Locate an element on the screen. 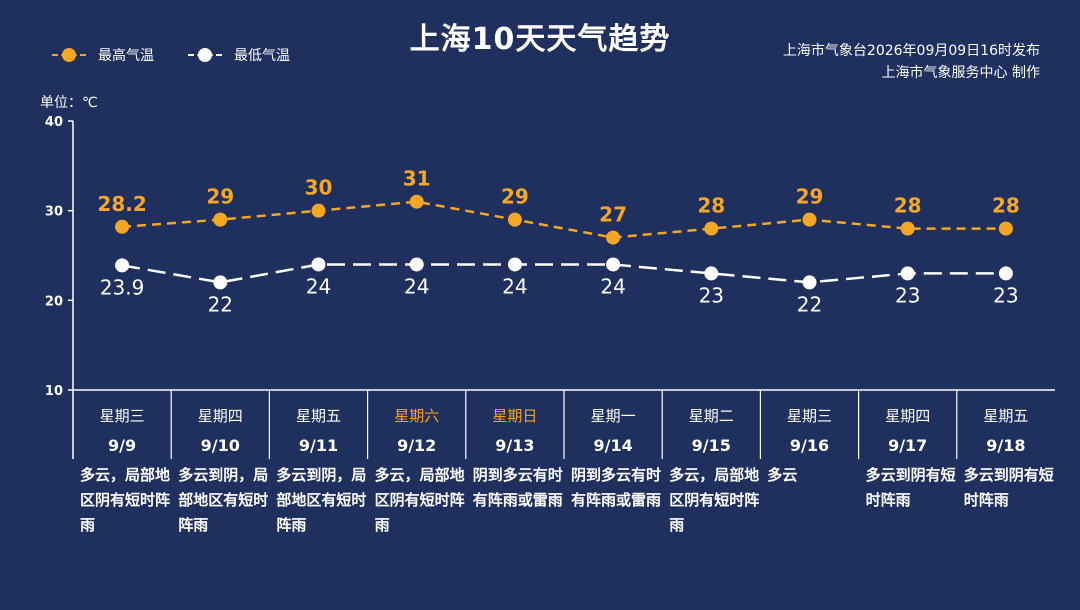 The width and height of the screenshot is (1080, 610). weekday-label: 星期一 is located at coordinates (613, 416).